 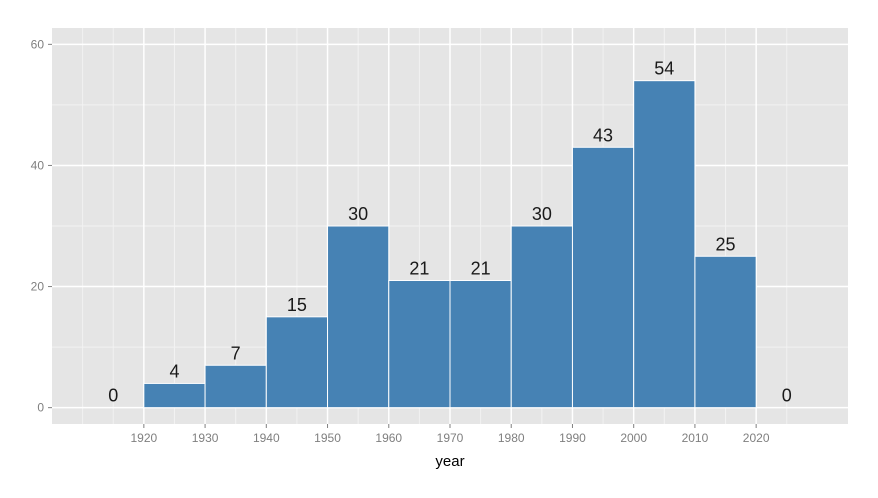 What do you see at coordinates (40, 408) in the screenshot?
I see `y-tick-label: 0` at bounding box center [40, 408].